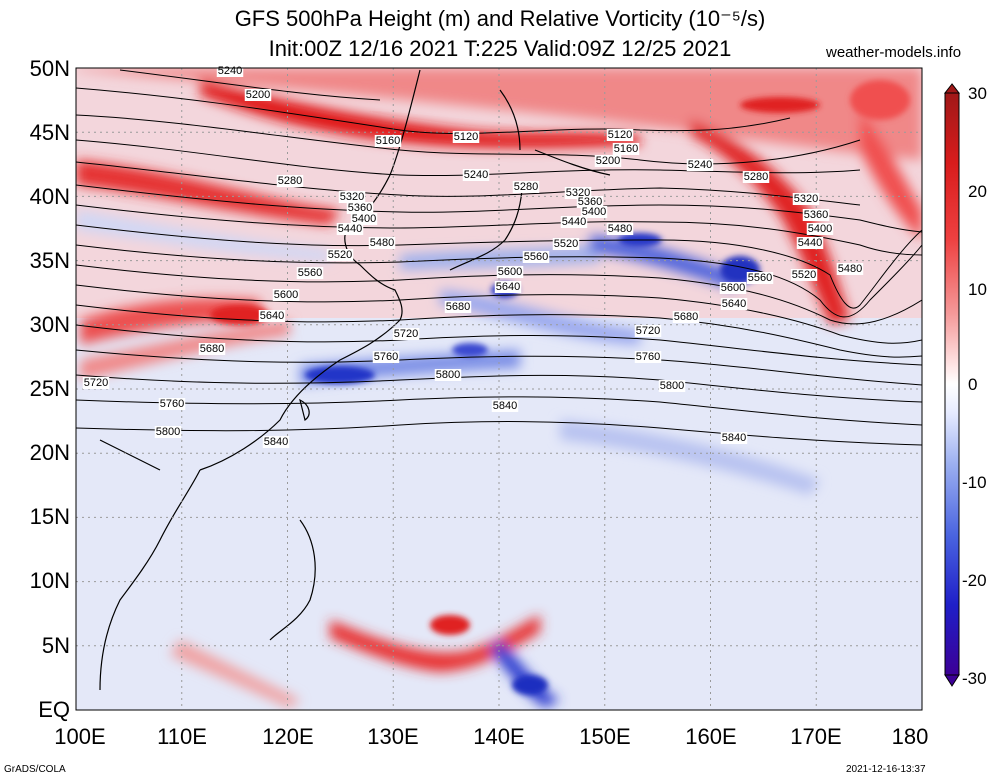 This screenshot has width=1000, height=779. What do you see at coordinates (815, 736) in the screenshot?
I see `lon-tick-label: 170E` at bounding box center [815, 736].